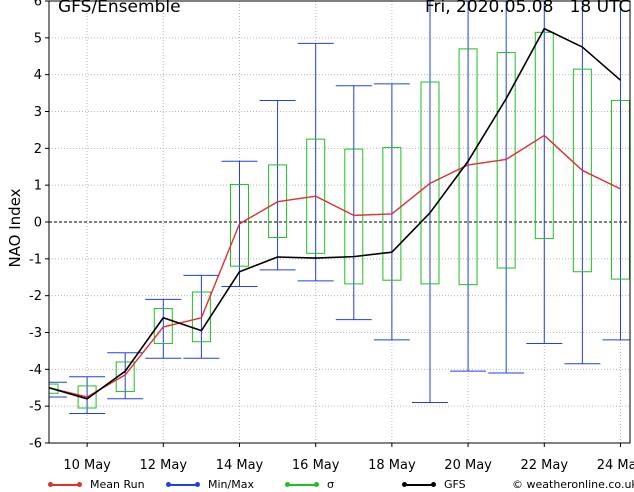 The width and height of the screenshot is (634, 492). I want to click on legend-swatch-sigma, so click(302, 484).